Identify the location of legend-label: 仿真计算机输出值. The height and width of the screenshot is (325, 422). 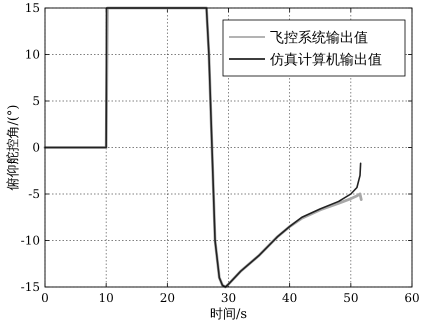
(325, 60).